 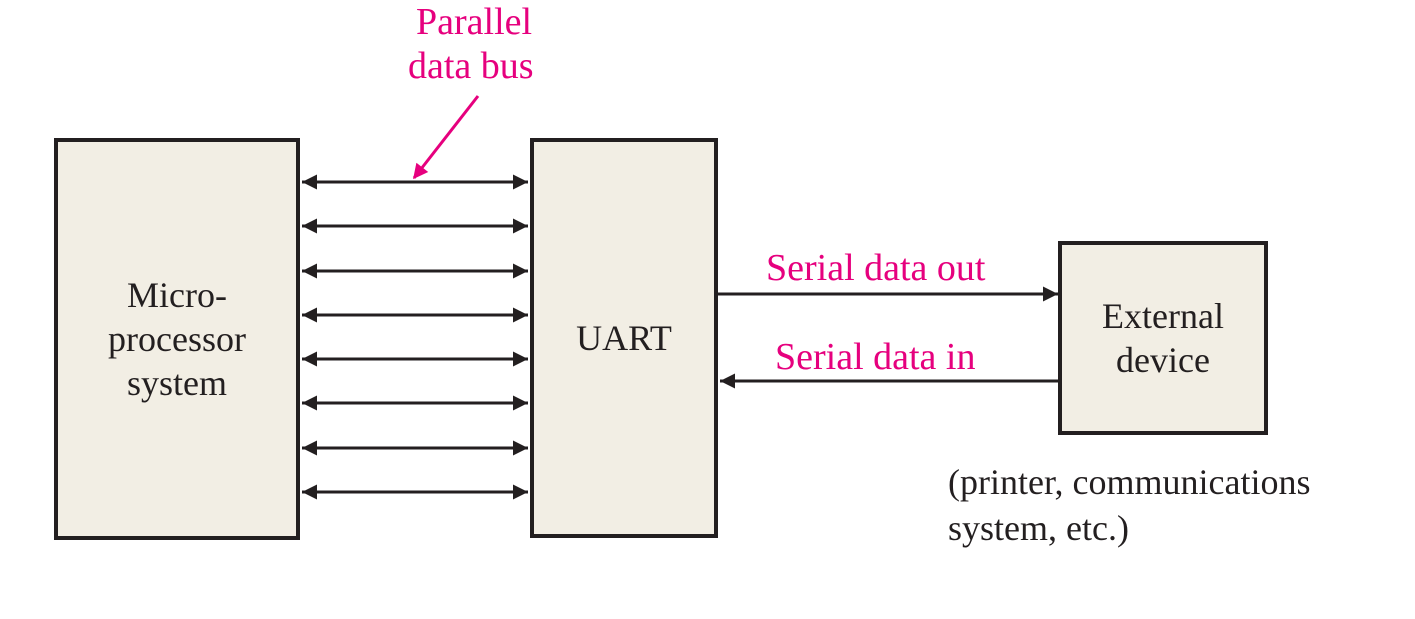 What do you see at coordinates (446, 137) in the screenshot?
I see `parallel-bus-pointer-arrow` at bounding box center [446, 137].